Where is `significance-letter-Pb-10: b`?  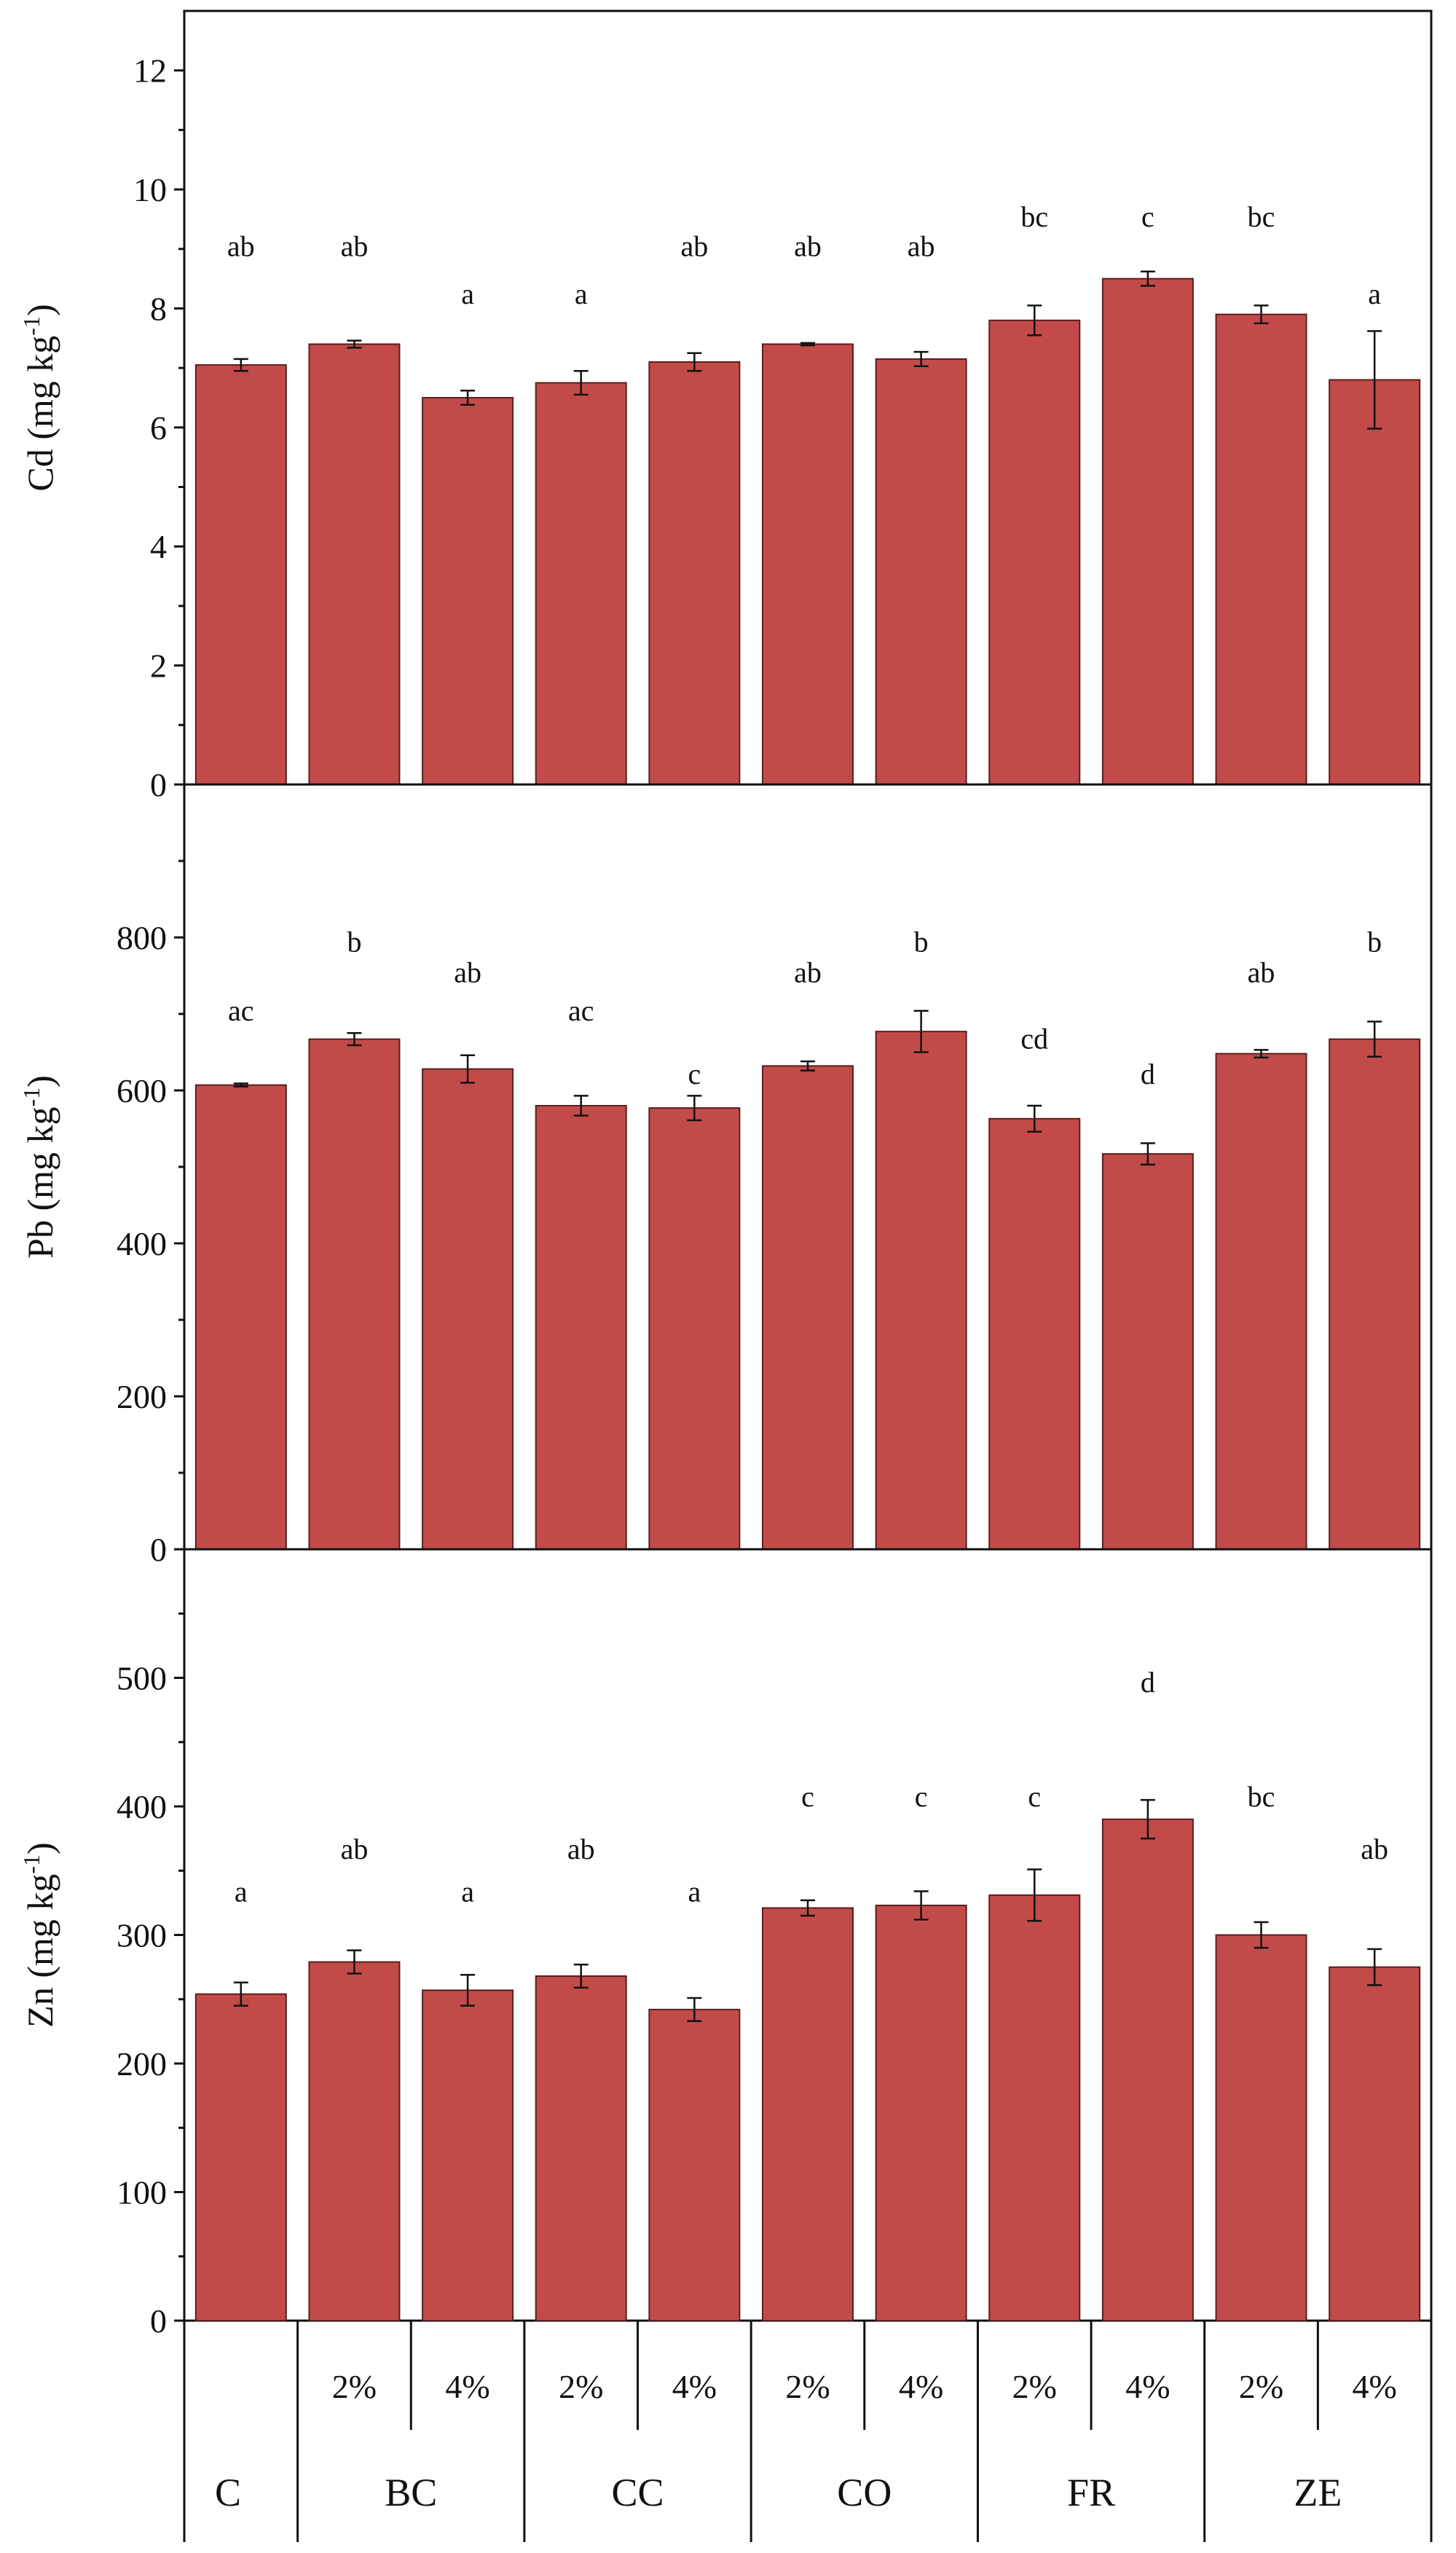 significance-letter-Pb-10: b is located at coordinates (1374, 941).